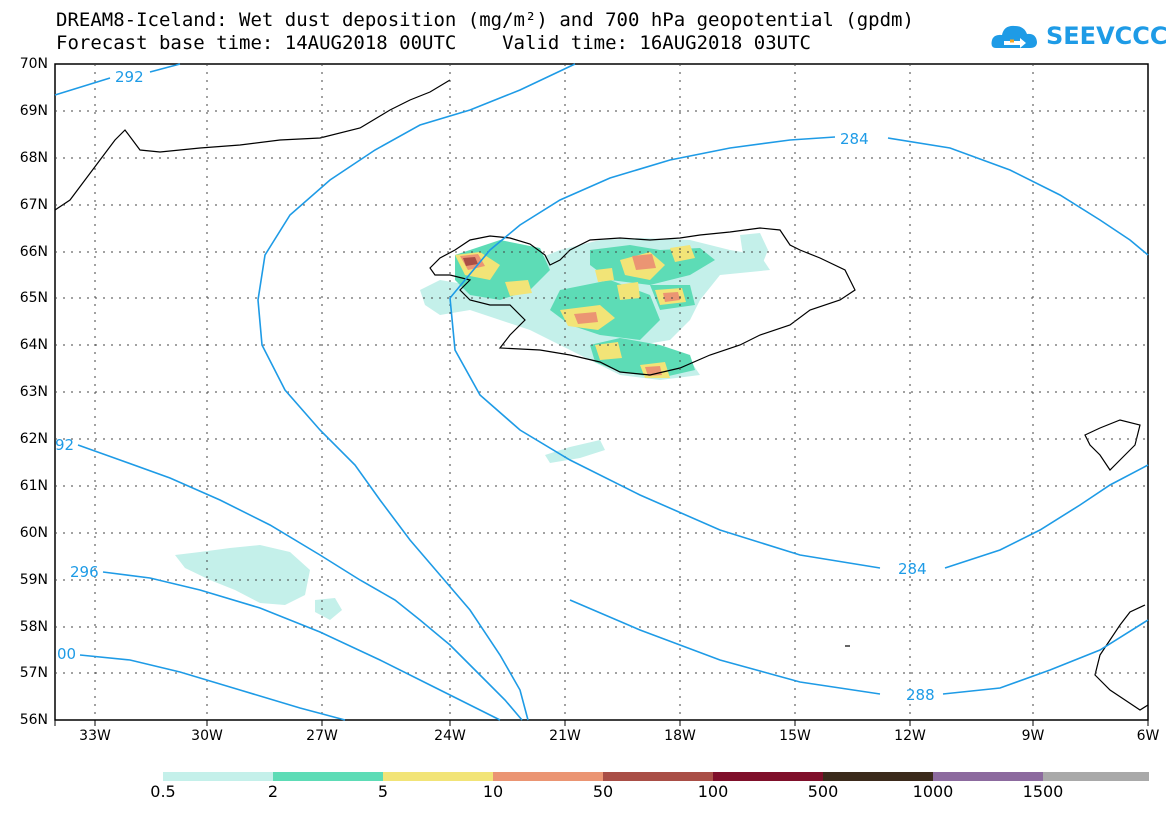 This screenshot has height=815, width=1175. I want to click on legend-label: 2, so click(273, 791).